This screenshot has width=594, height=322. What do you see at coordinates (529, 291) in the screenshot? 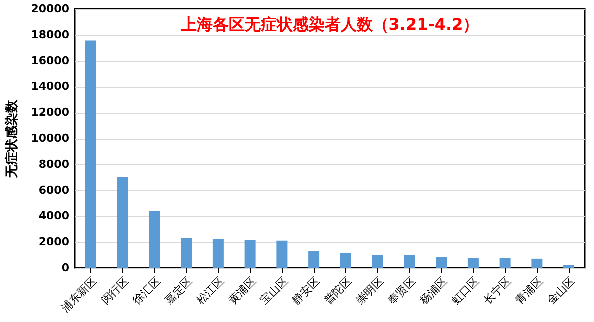
I see `x-tick-label: 青浦区` at bounding box center [529, 291].